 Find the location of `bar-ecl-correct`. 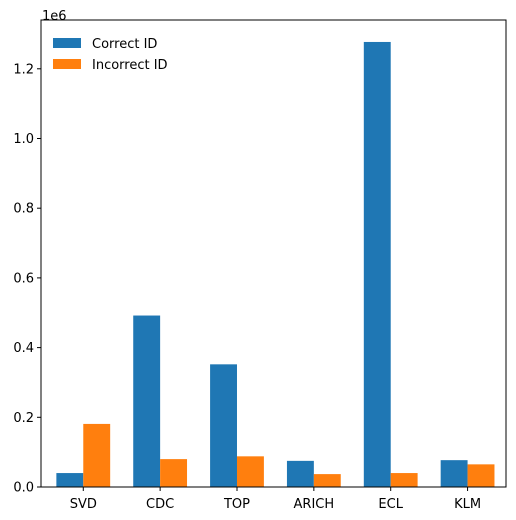

bar-ecl-correct is located at coordinates (377, 264).